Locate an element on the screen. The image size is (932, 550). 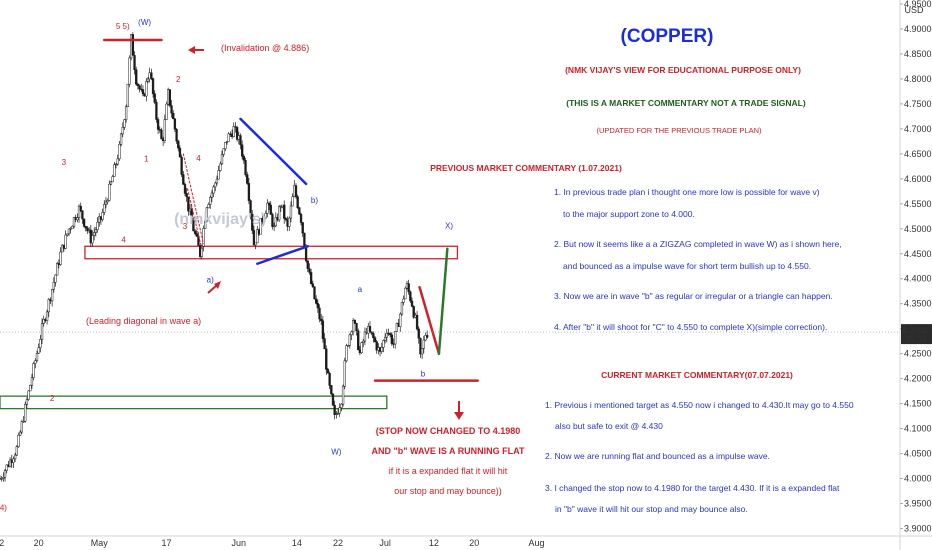
invalidation-arrow is located at coordinates (196, 50).